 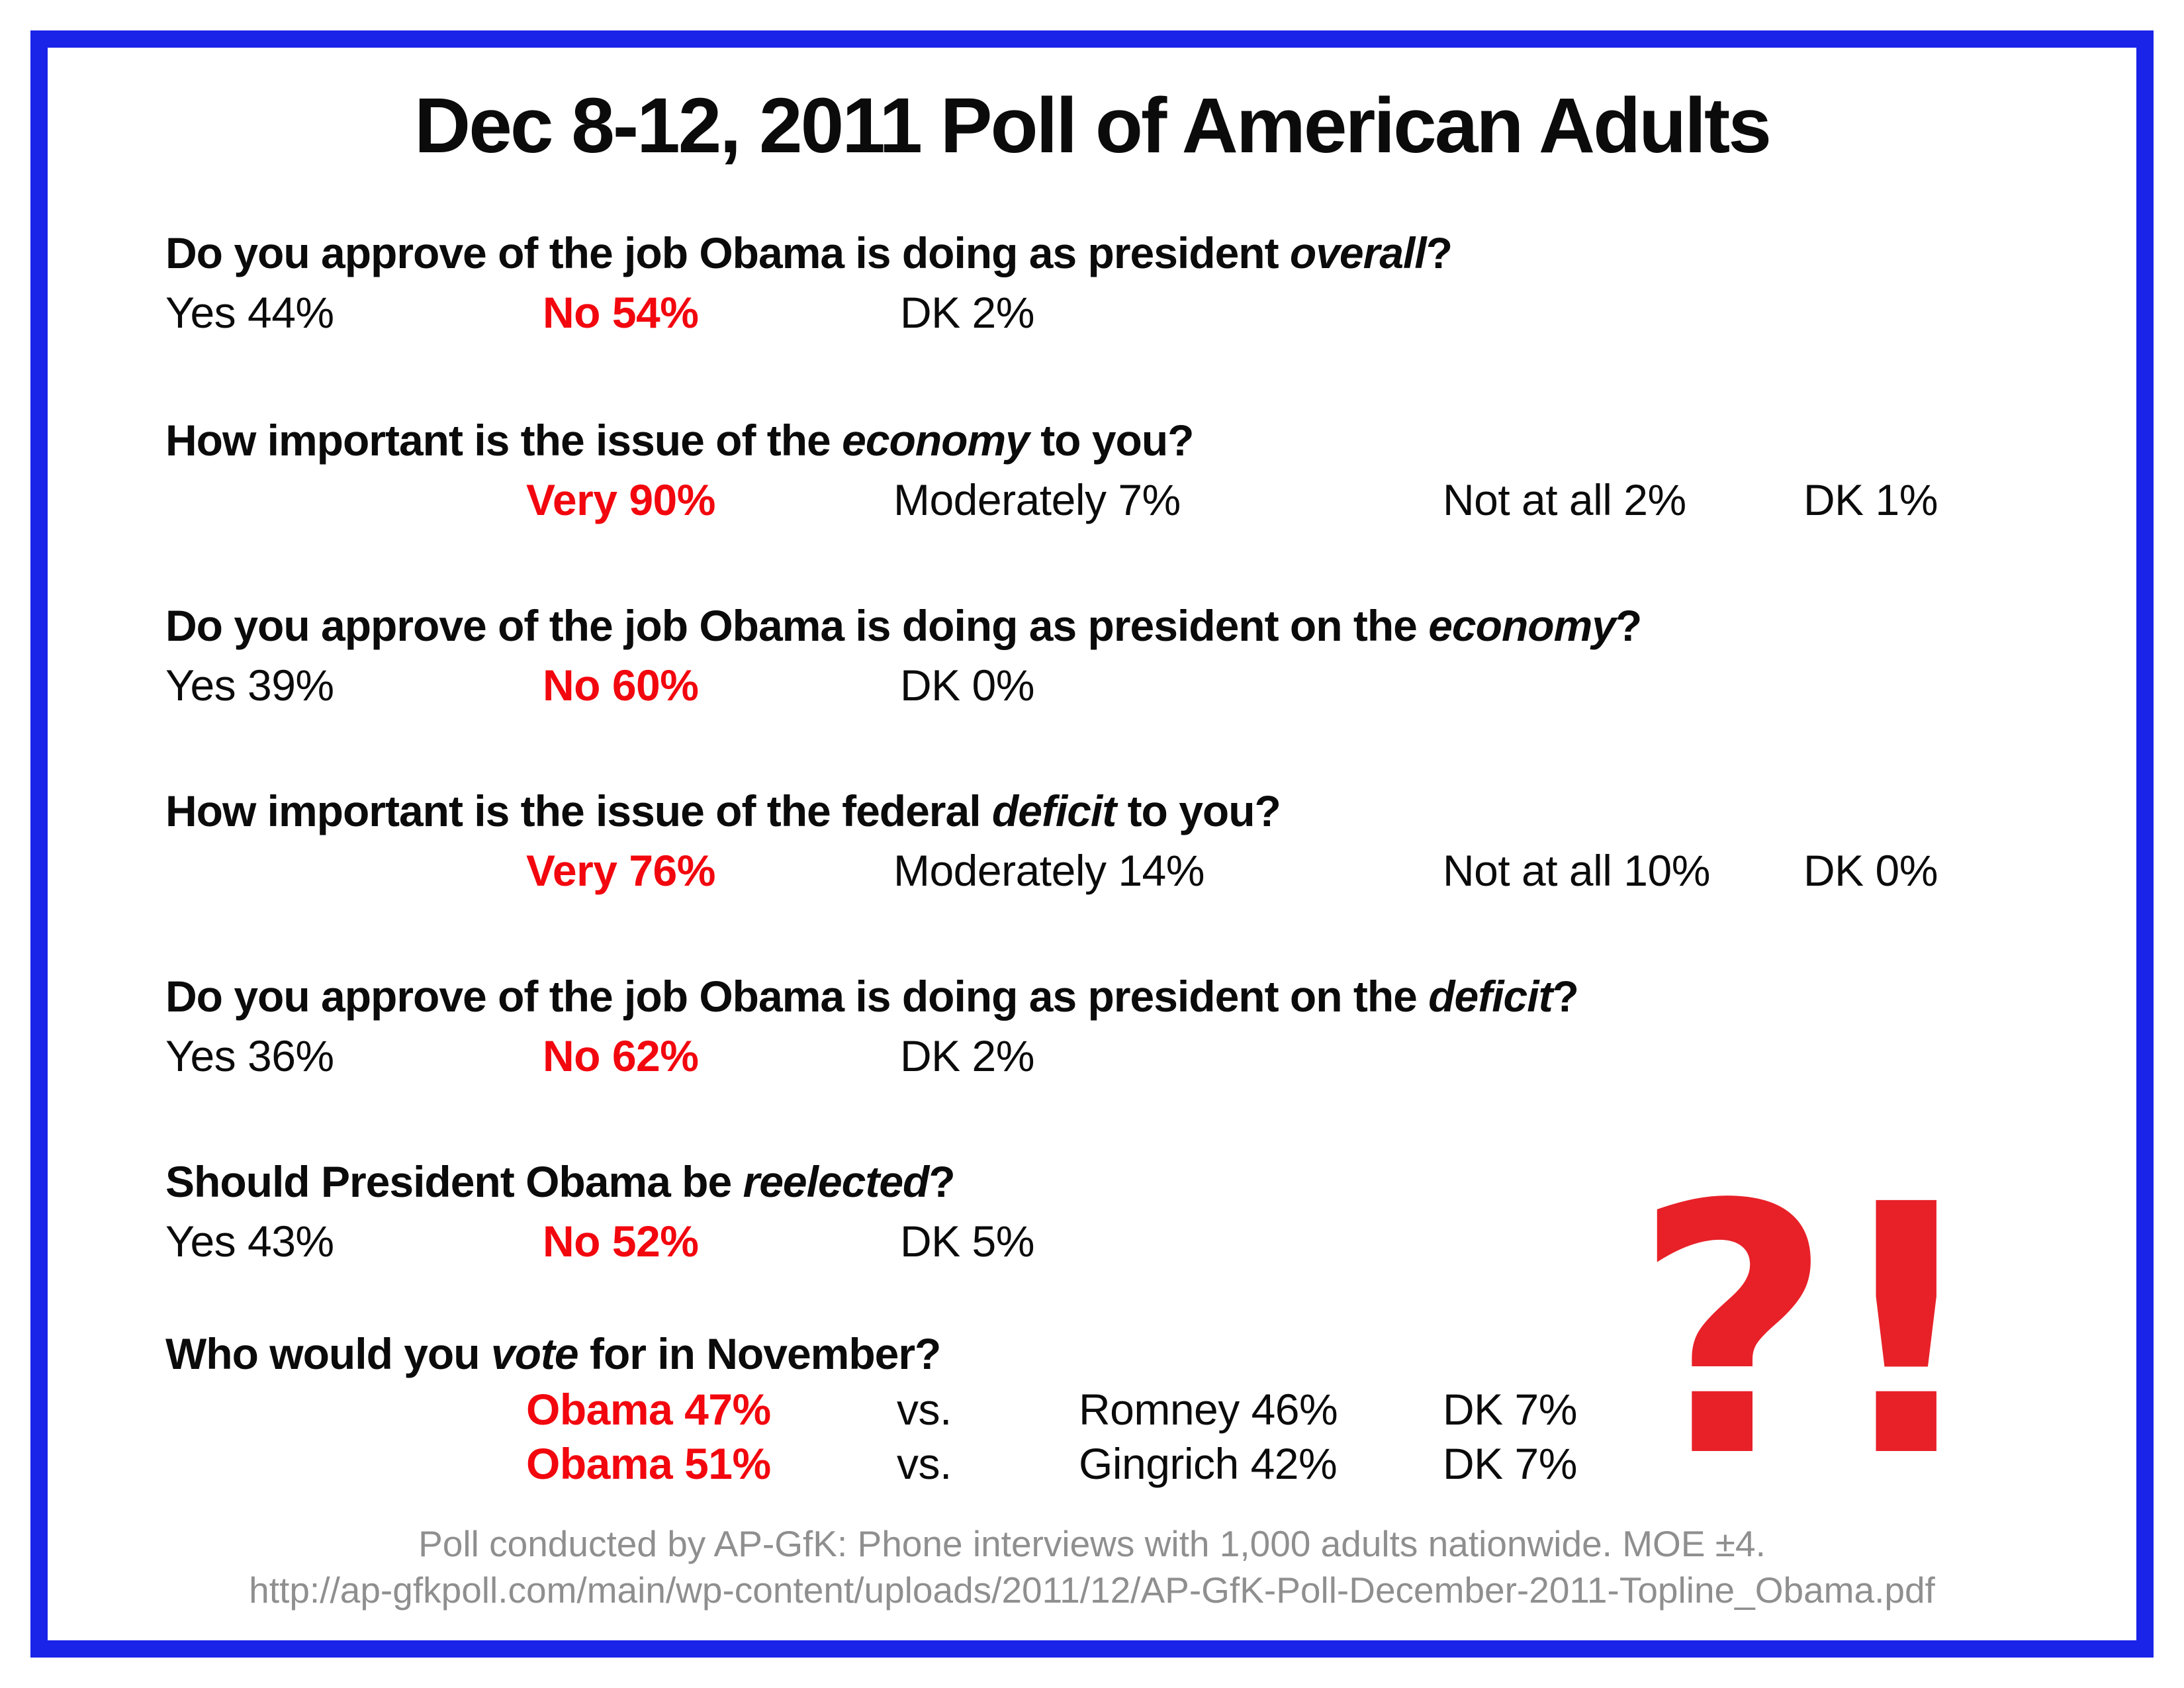 I want to click on question-november-vote: Who would you vote for in November?, so click(x=553, y=1354).